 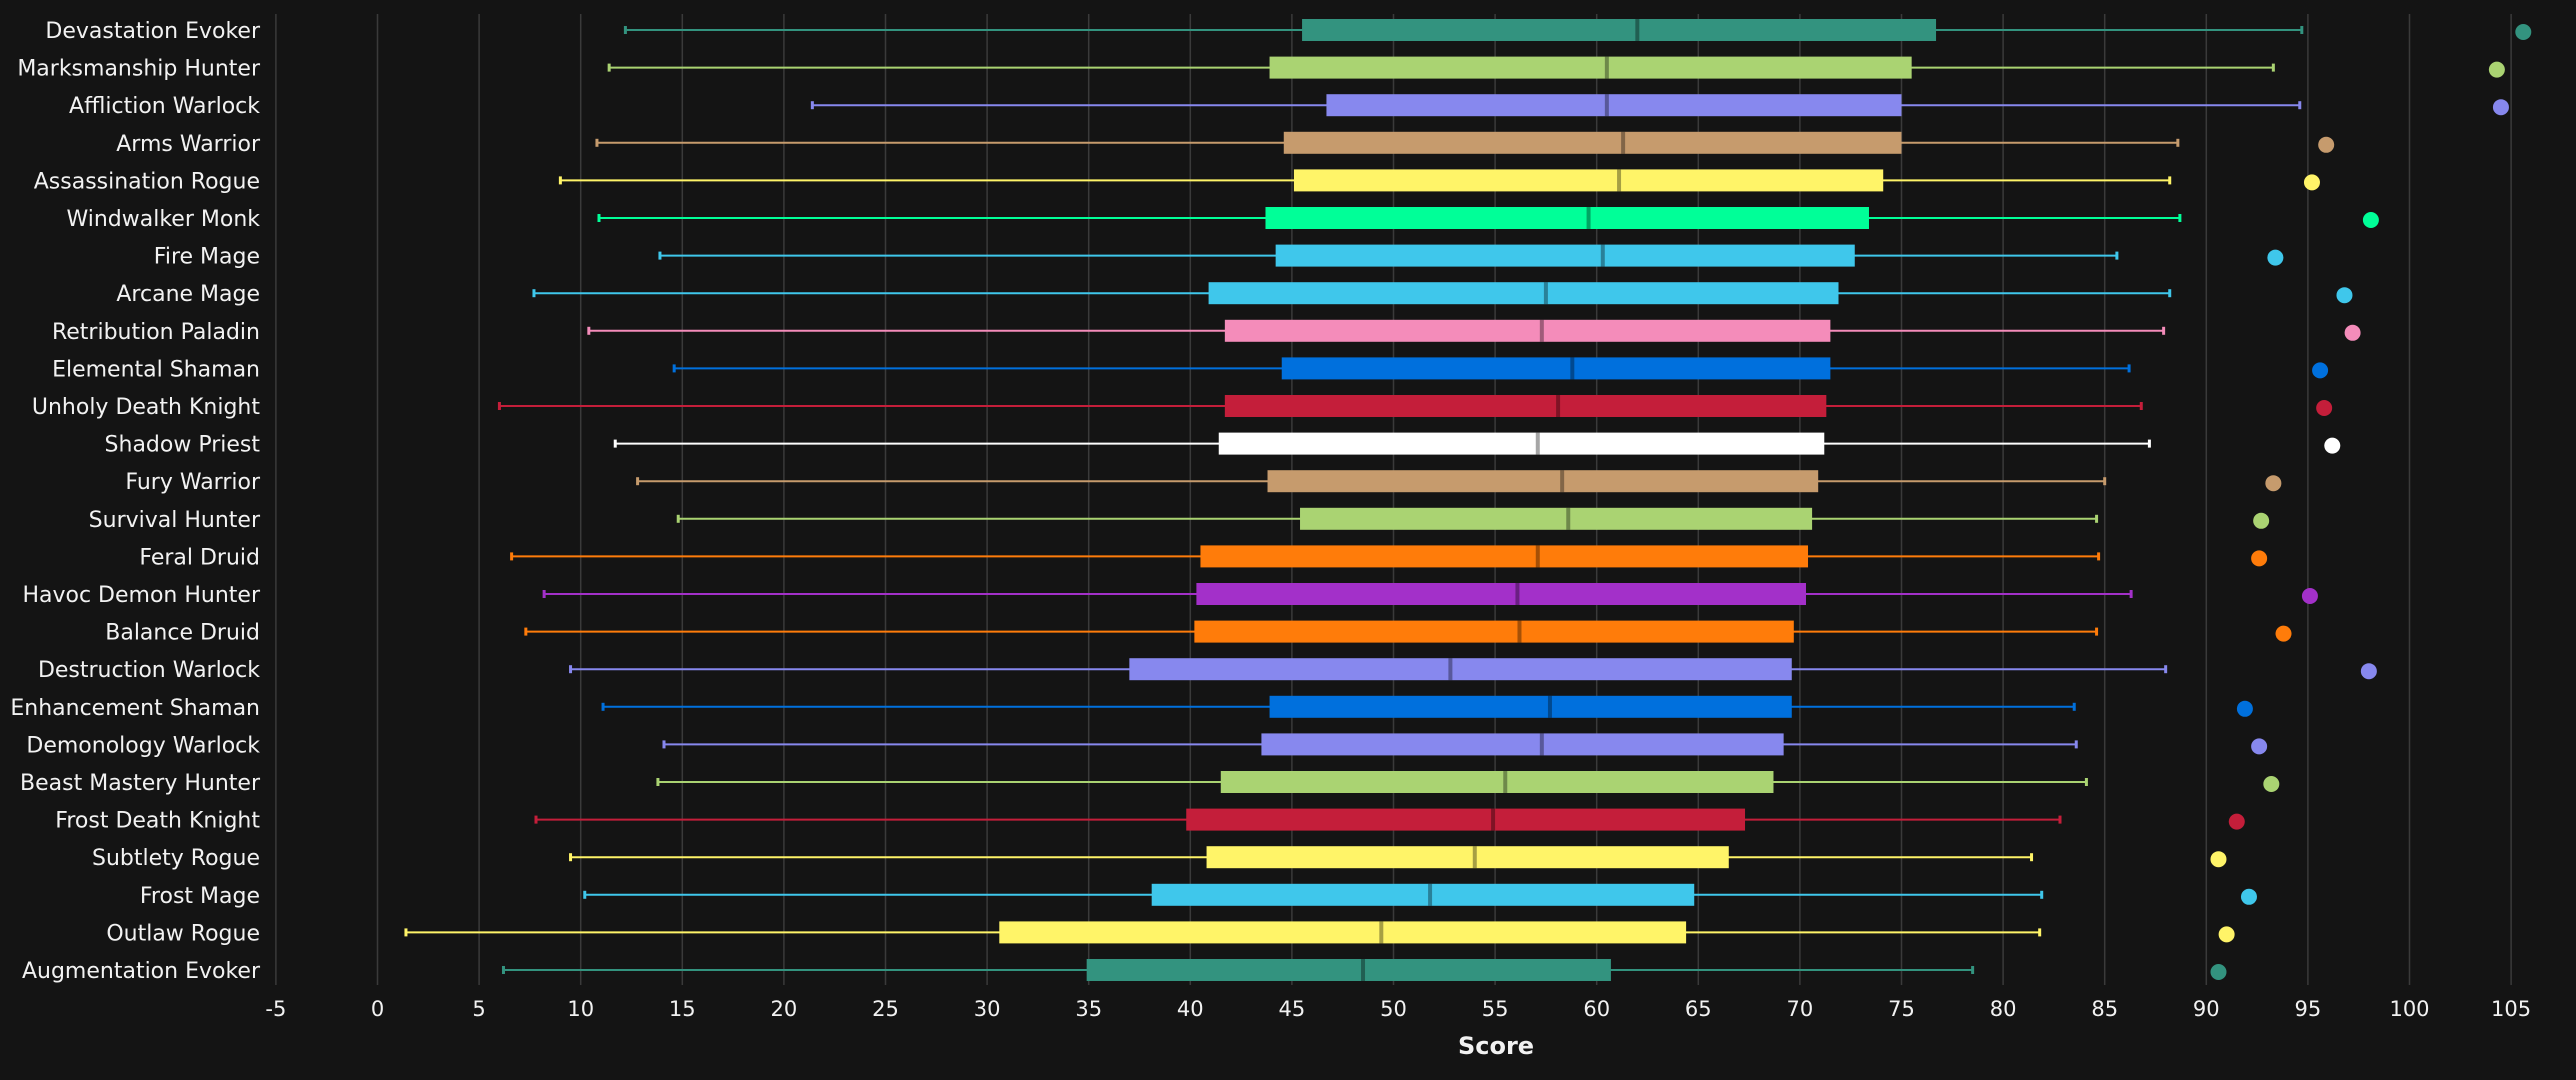 I want to click on category-label: Marksmanship Hunter, so click(x=139, y=69).